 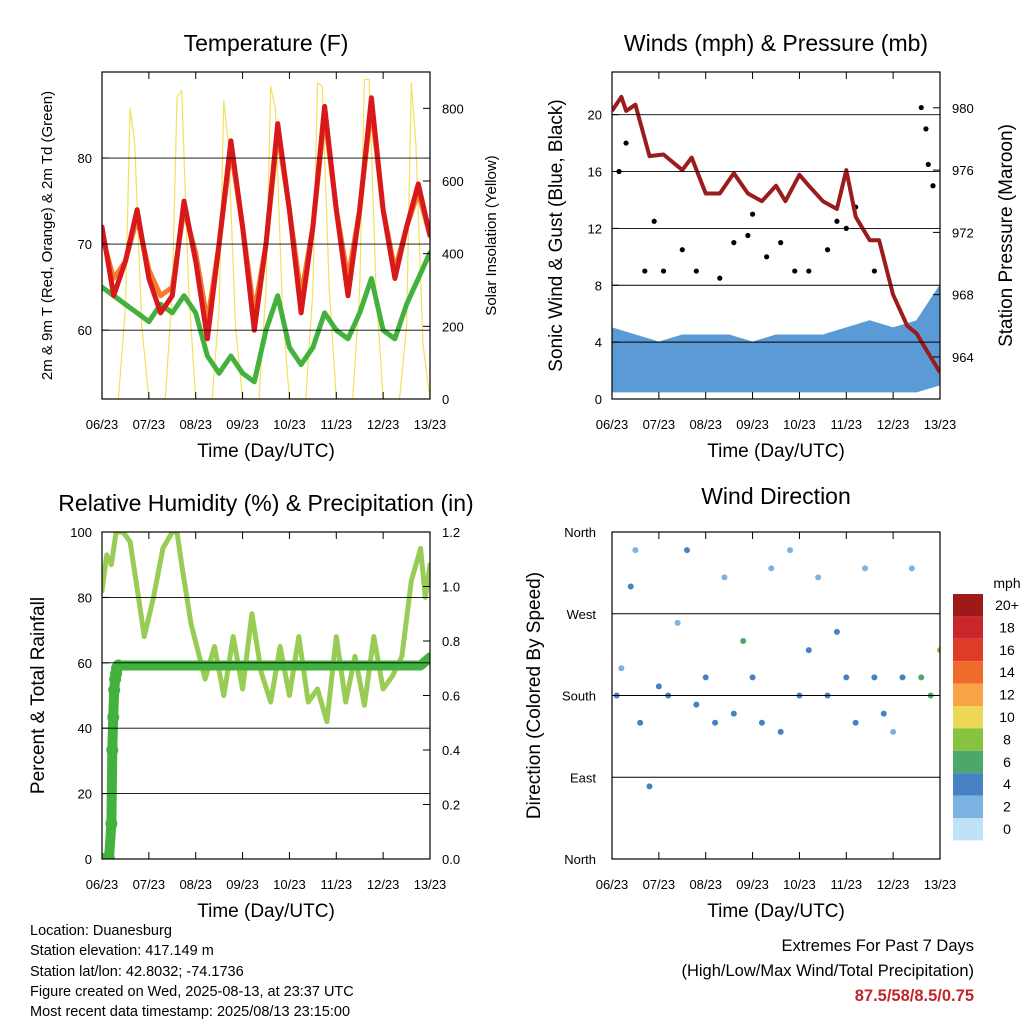 What do you see at coordinates (1006, 235) in the screenshot?
I see `y2-axis-label: Station Pressure (Maroon)` at bounding box center [1006, 235].